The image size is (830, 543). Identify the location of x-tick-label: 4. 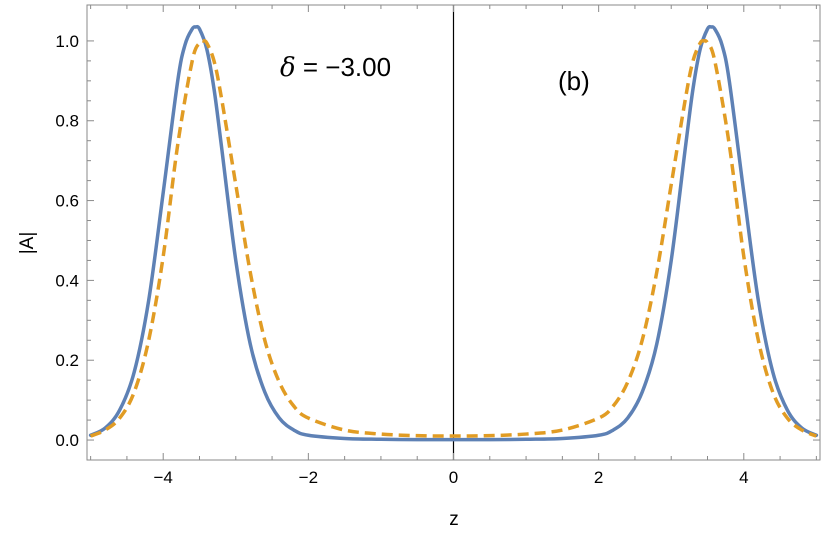
(743, 477).